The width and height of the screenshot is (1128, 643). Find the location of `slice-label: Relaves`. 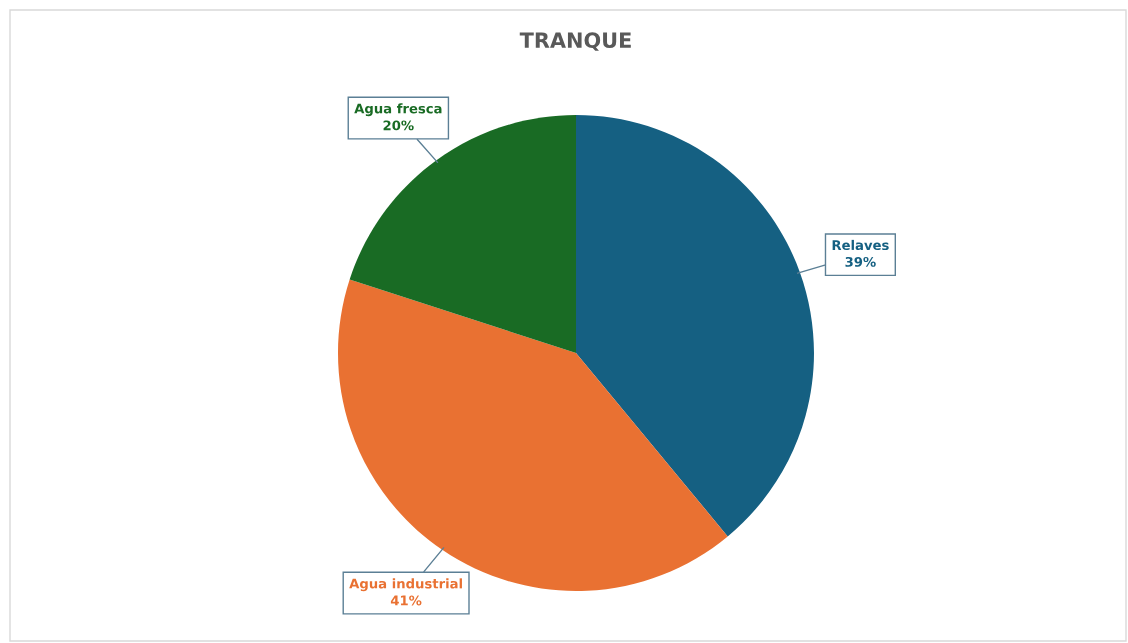

slice-label: Relaves is located at coordinates (860, 245).